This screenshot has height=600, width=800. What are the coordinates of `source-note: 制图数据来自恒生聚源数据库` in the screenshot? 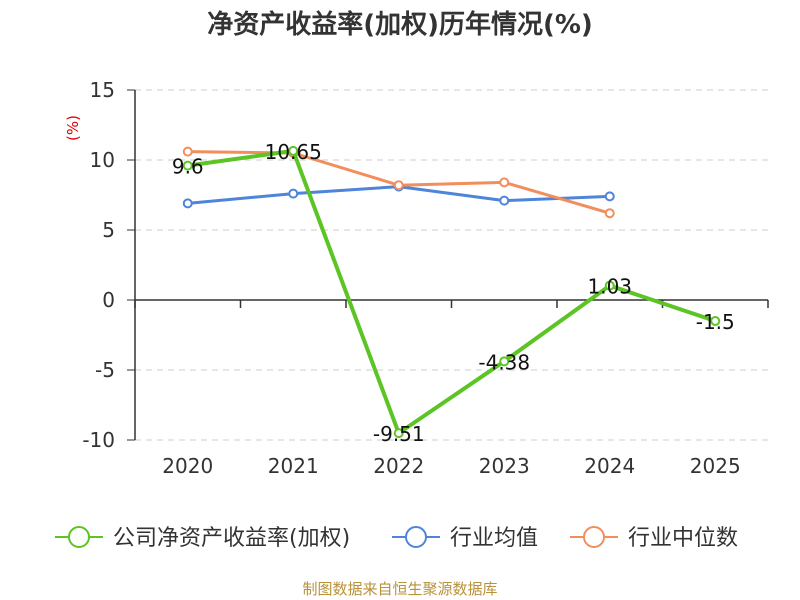 It's located at (400, 589).